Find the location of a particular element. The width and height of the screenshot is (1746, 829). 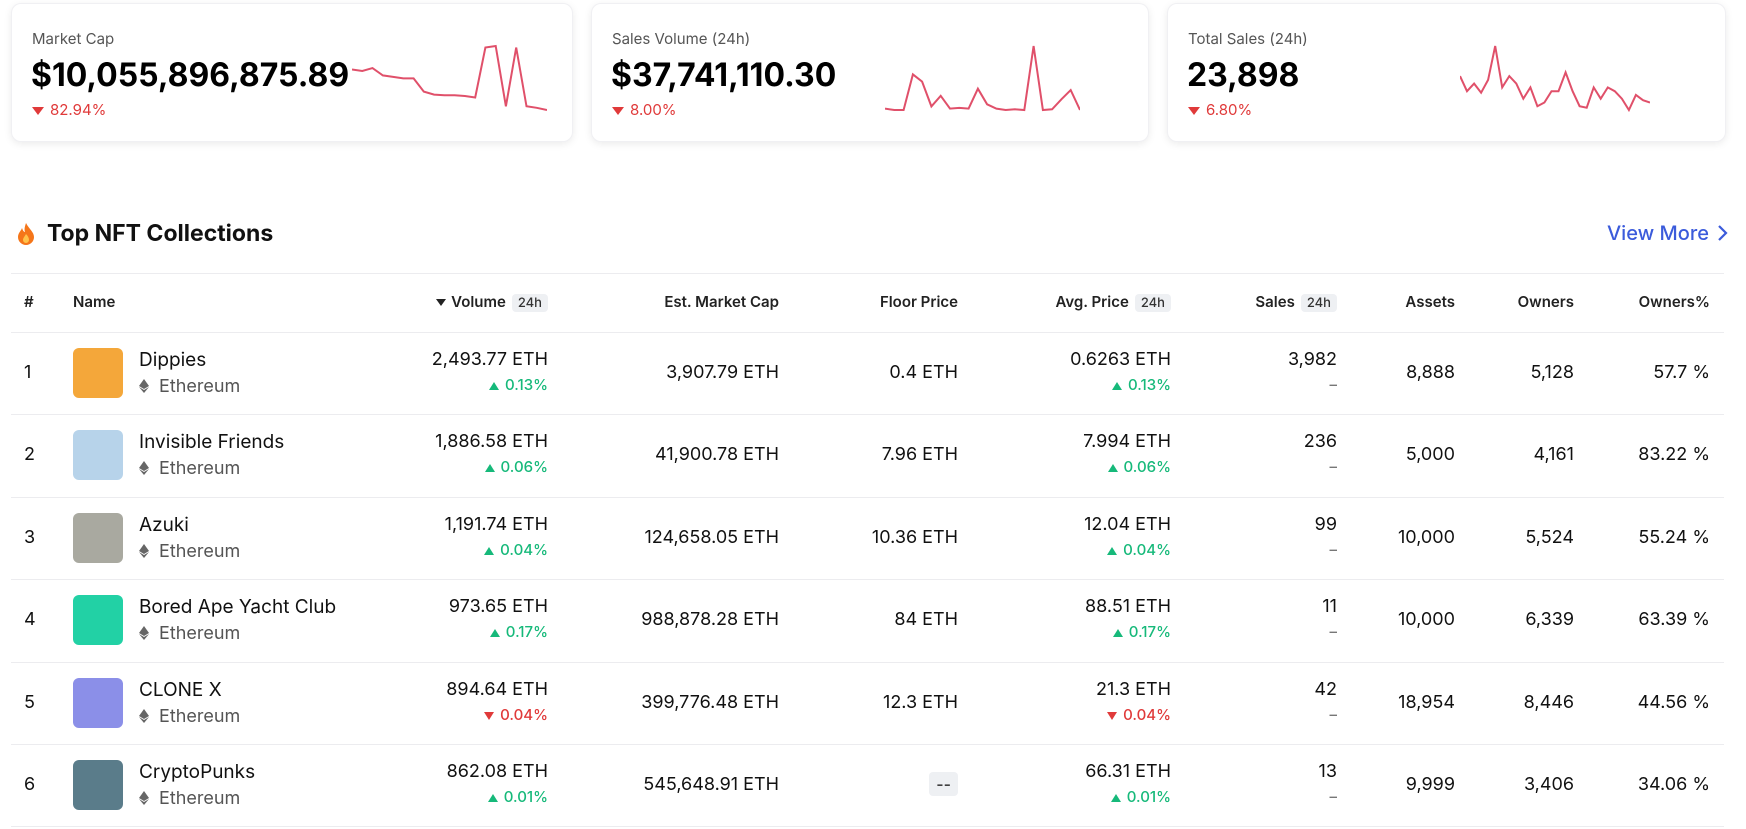

column-label: Volume is located at coordinates (478, 301).